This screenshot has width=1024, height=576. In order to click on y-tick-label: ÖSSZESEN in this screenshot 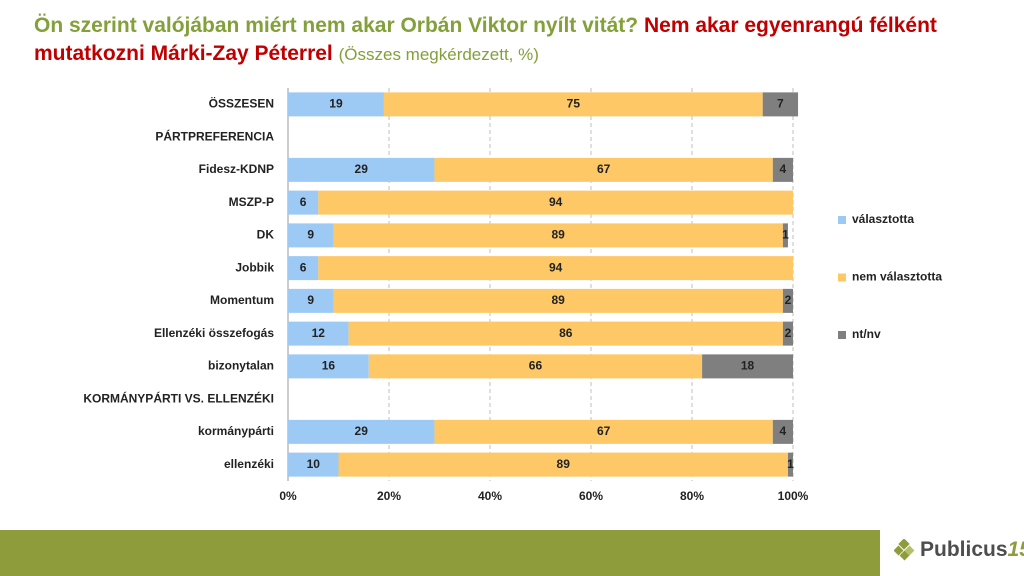, I will do `click(241, 103)`.